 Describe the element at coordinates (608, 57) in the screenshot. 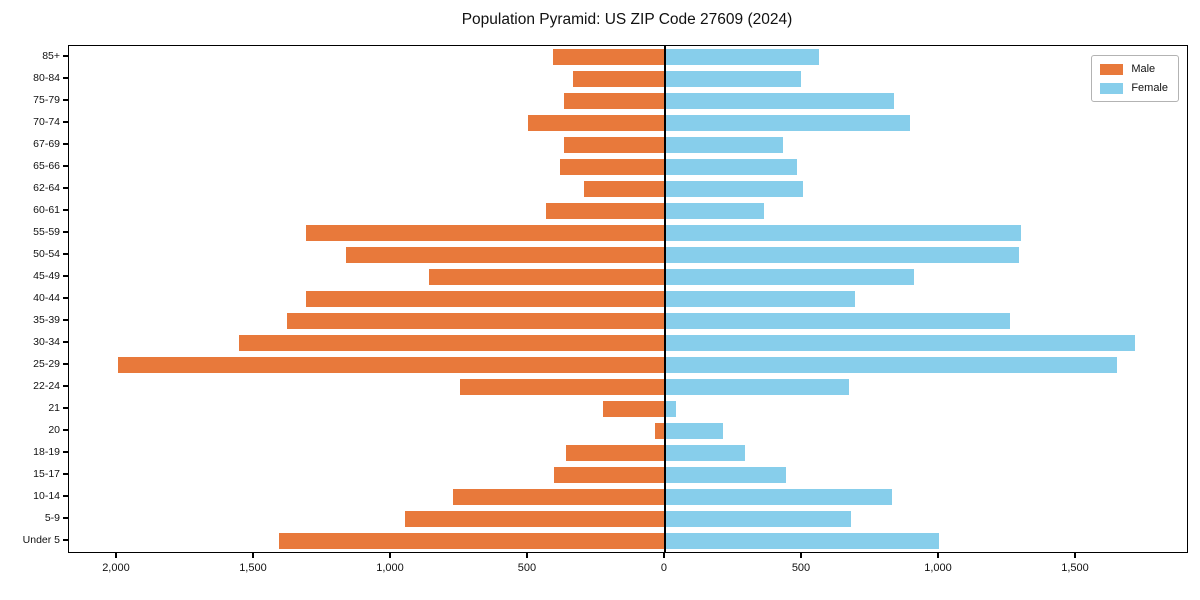

I see `bar-male-85+` at that location.